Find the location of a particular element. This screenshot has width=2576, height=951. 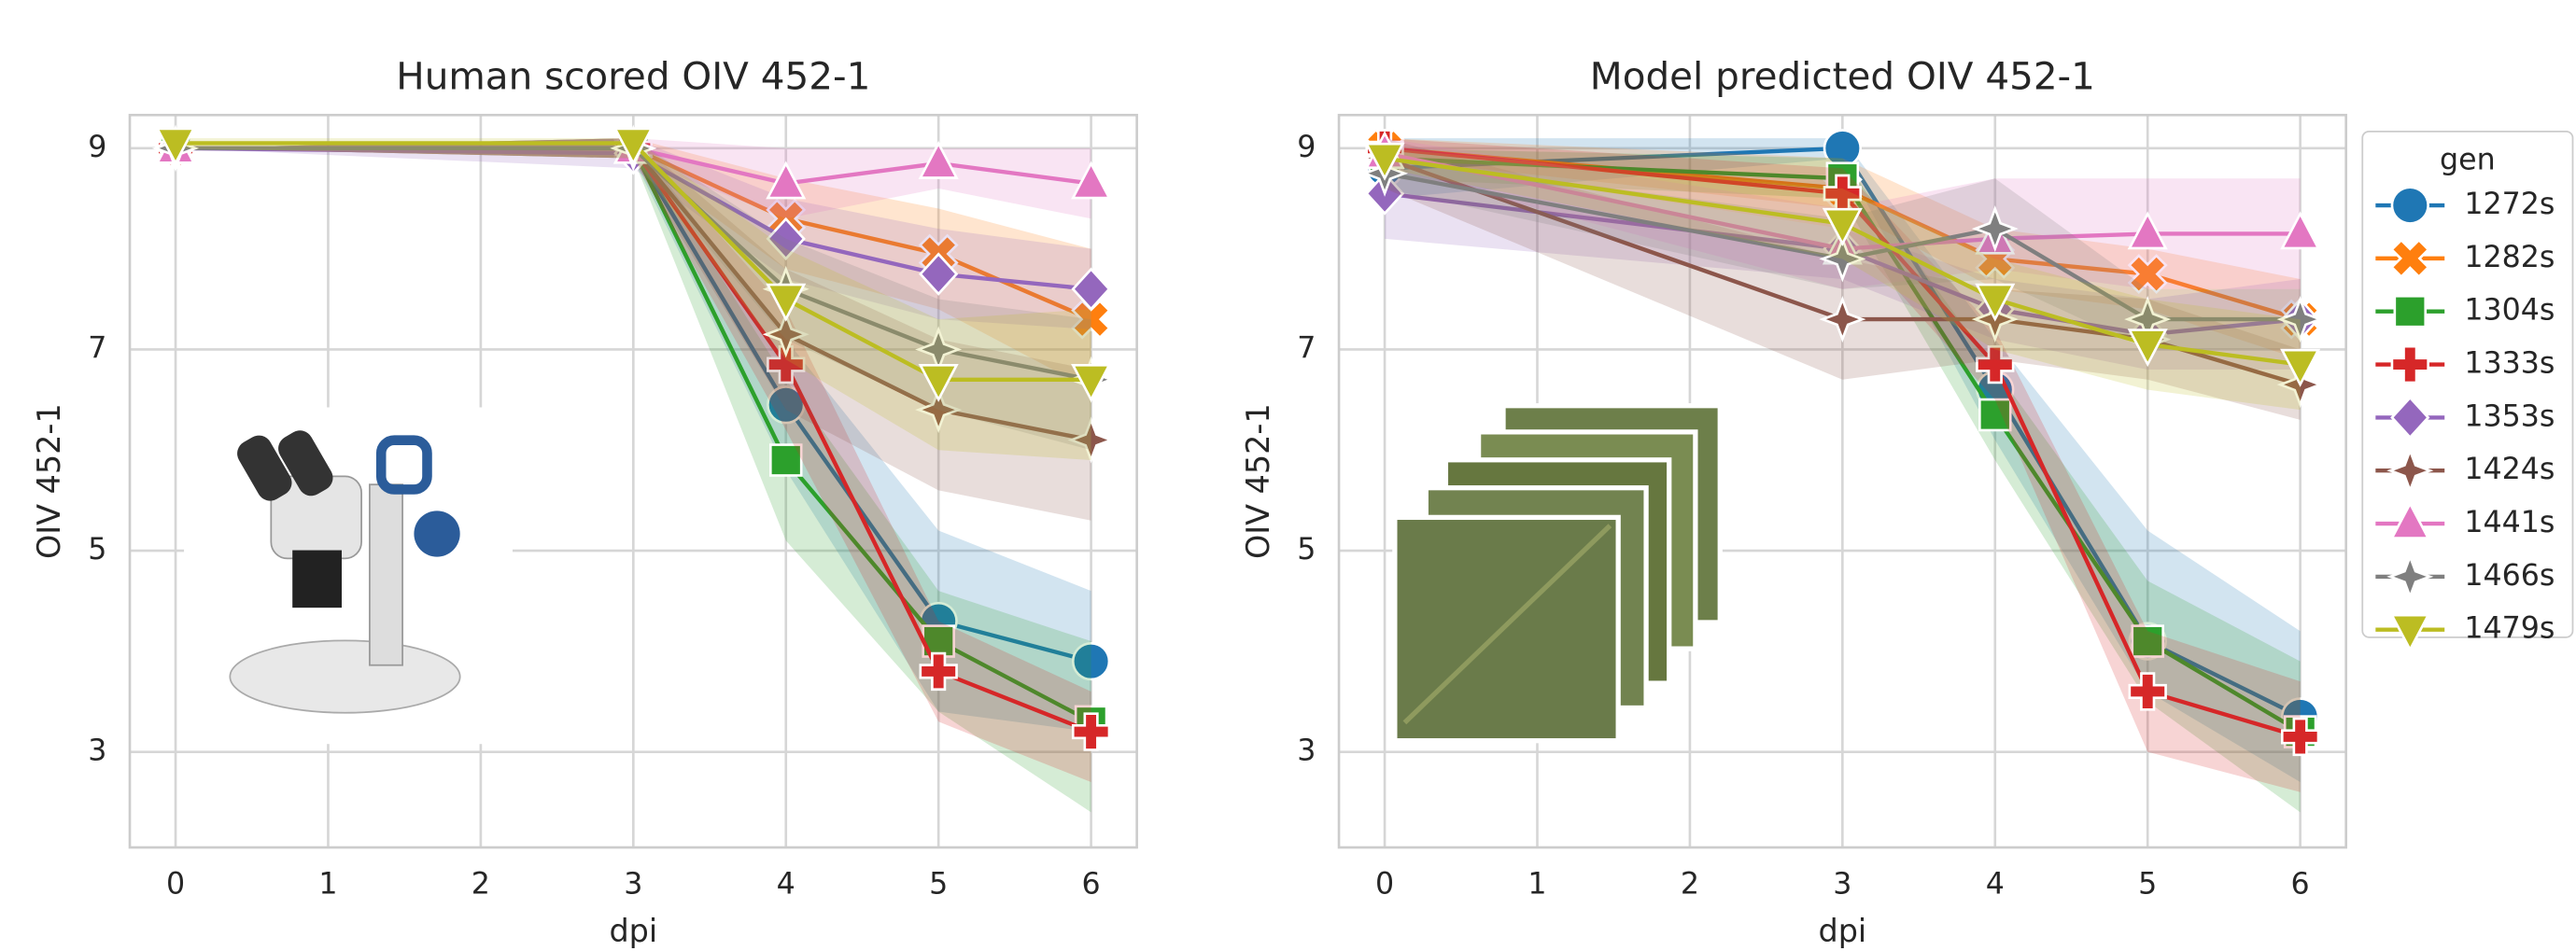

microscope-image is located at coordinates (348, 576).